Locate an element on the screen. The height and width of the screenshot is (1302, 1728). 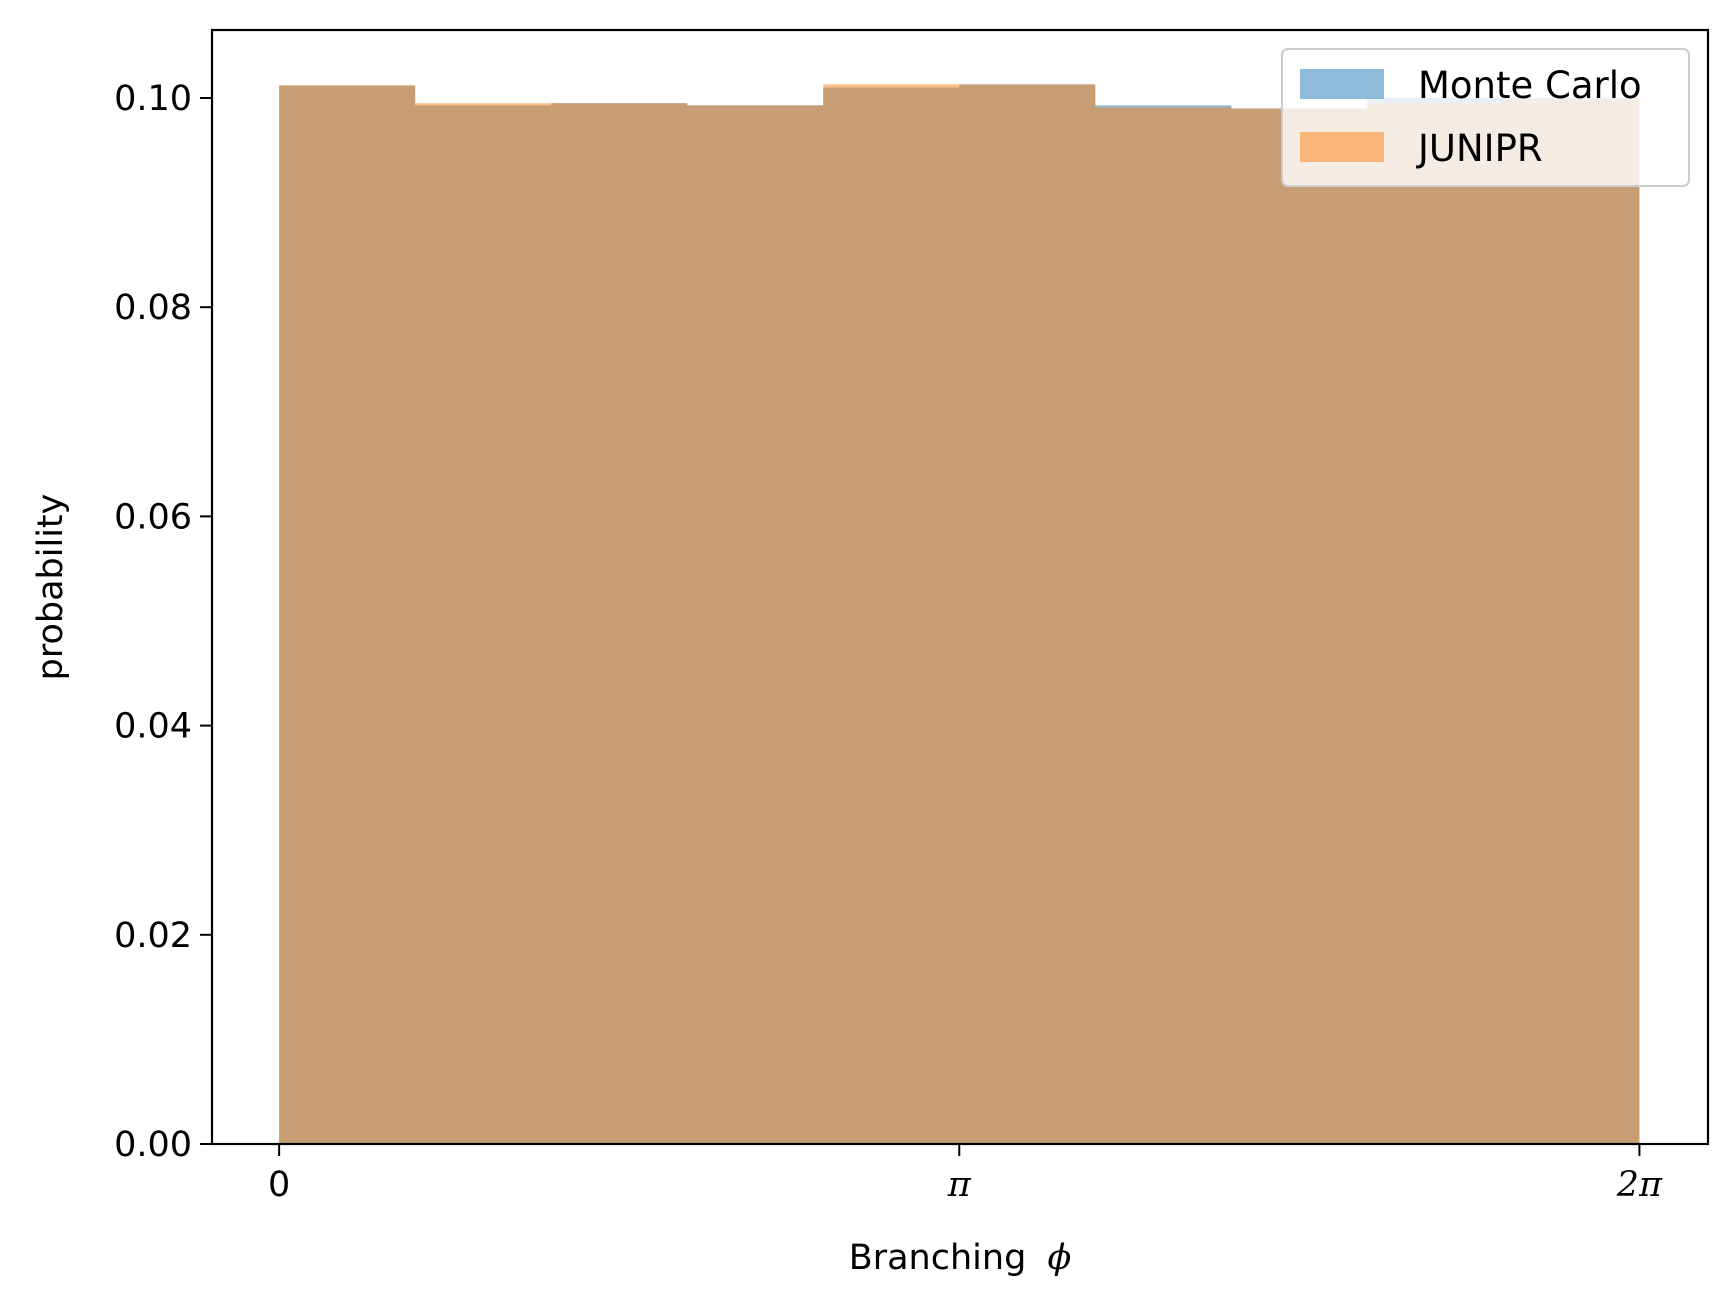
legend: Monte Carlo JUNIPR is located at coordinates (1485, 117).